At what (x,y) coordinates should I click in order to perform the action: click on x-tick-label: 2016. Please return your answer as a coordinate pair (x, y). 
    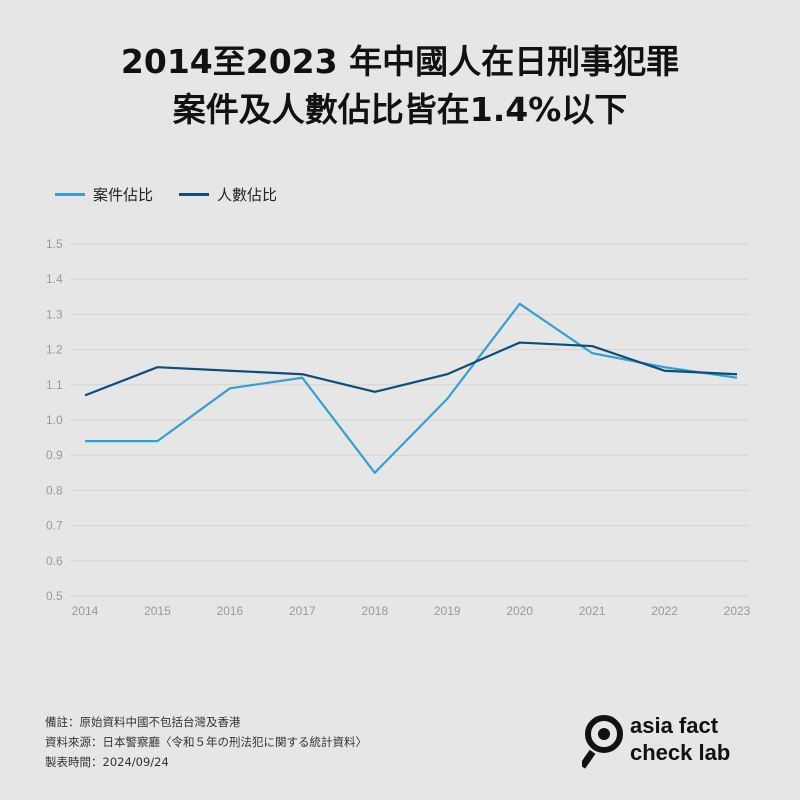
    Looking at the image, I should click on (230, 611).